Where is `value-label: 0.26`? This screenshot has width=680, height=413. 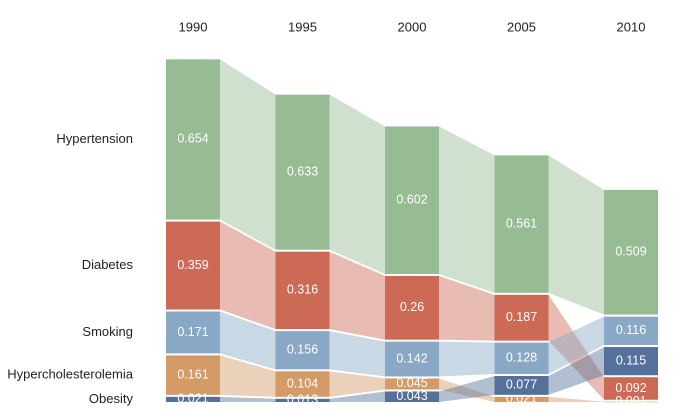
value-label: 0.26 is located at coordinates (412, 307).